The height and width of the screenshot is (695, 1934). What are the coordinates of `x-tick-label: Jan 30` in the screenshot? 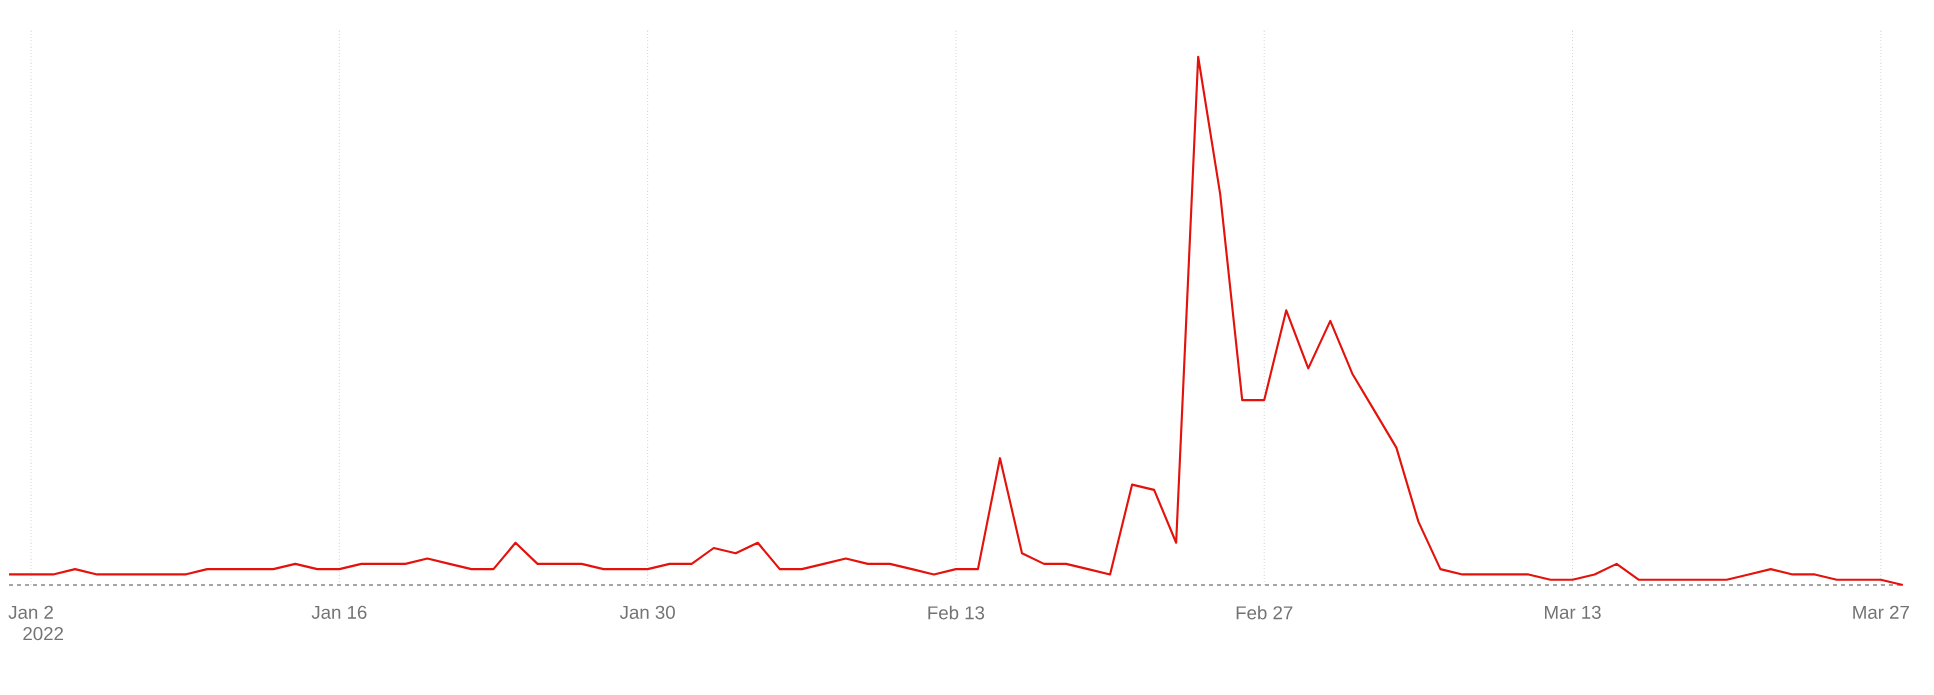 It's located at (647, 612).